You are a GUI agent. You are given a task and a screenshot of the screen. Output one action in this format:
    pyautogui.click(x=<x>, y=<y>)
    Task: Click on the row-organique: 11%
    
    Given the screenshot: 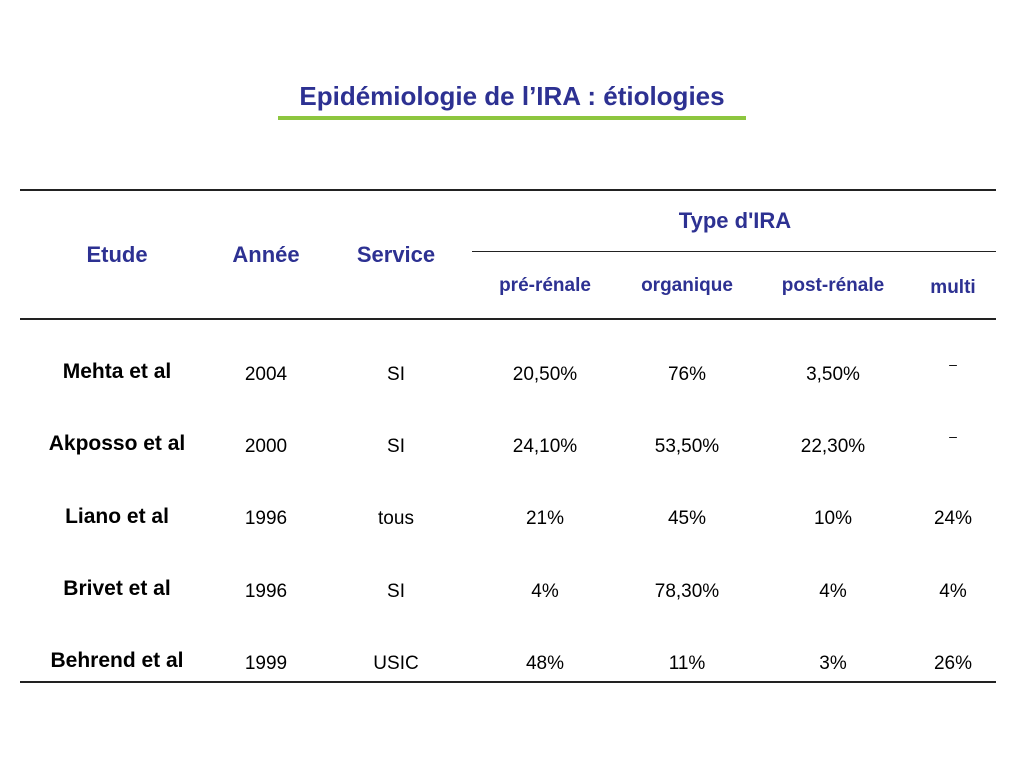 What is the action you would take?
    pyautogui.click(x=687, y=663)
    